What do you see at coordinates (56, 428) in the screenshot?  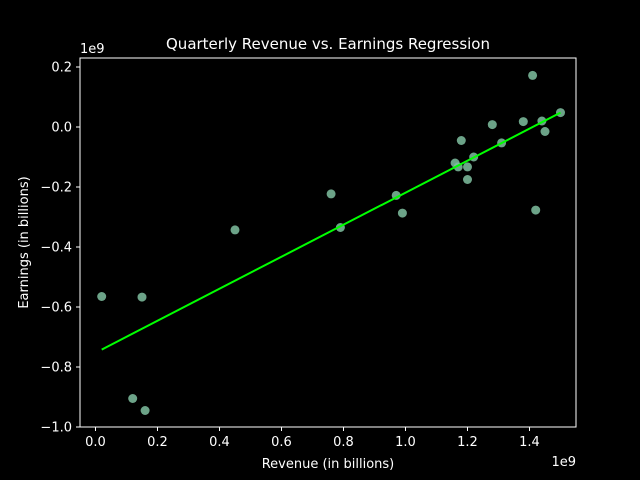 I see `y-tick-label: −1.0` at bounding box center [56, 428].